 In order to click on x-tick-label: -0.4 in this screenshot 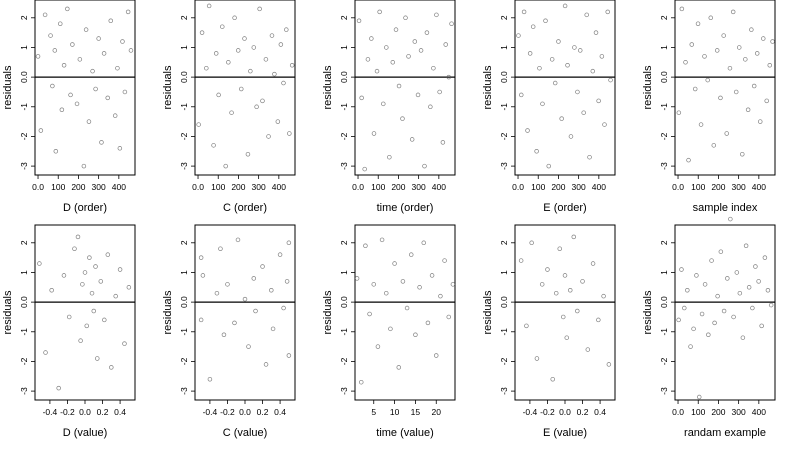, I will do `click(210, 412)`.